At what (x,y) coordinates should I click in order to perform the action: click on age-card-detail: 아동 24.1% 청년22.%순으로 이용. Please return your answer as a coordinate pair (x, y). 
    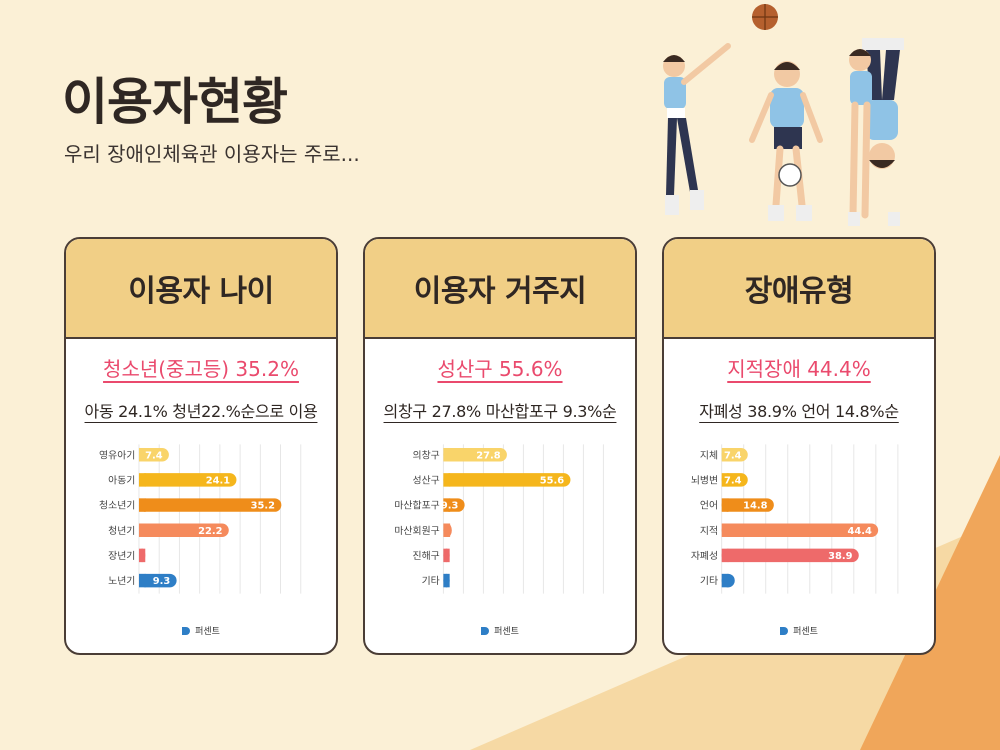
    Looking at the image, I should click on (201, 411).